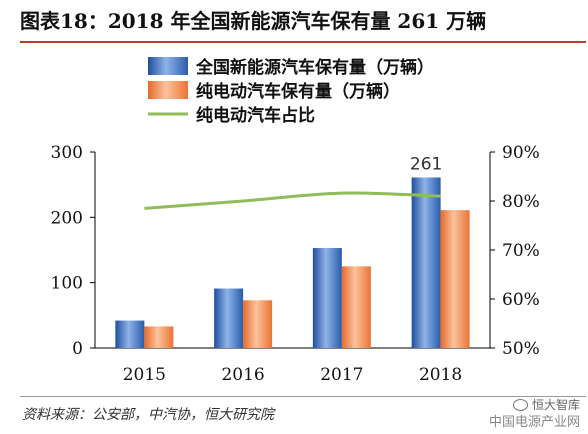  I want to click on title-rule, so click(303, 42).